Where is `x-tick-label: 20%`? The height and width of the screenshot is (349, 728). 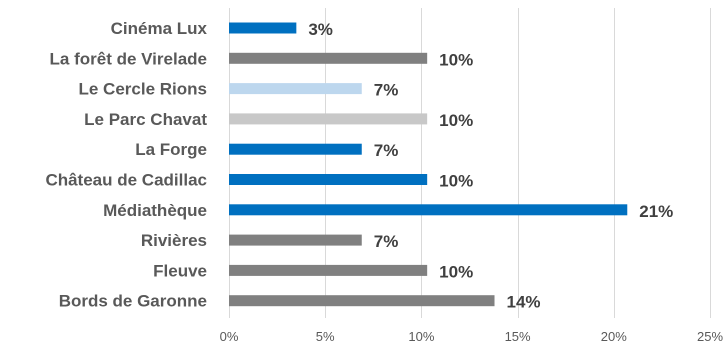
x-tick-label: 20% is located at coordinates (614, 336).